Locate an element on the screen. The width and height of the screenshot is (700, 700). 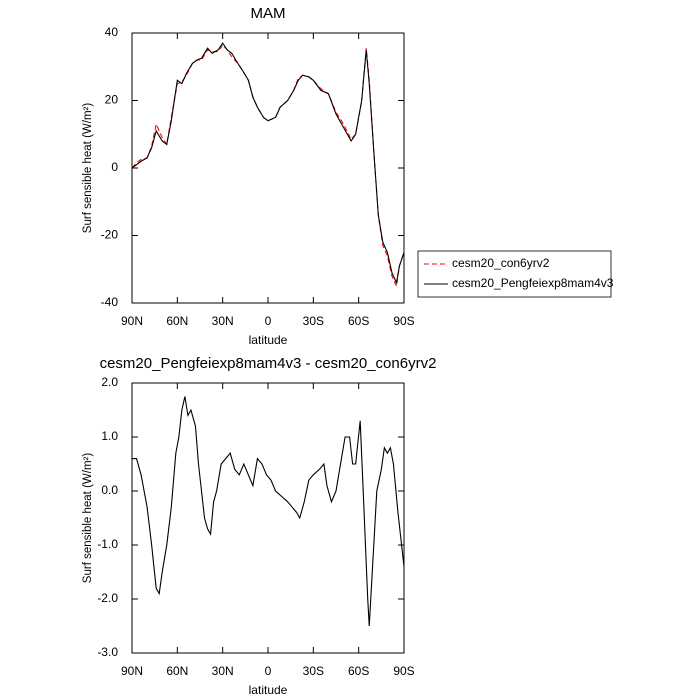
legend-label: cesm20_con6yrv2 is located at coordinates (501, 263).